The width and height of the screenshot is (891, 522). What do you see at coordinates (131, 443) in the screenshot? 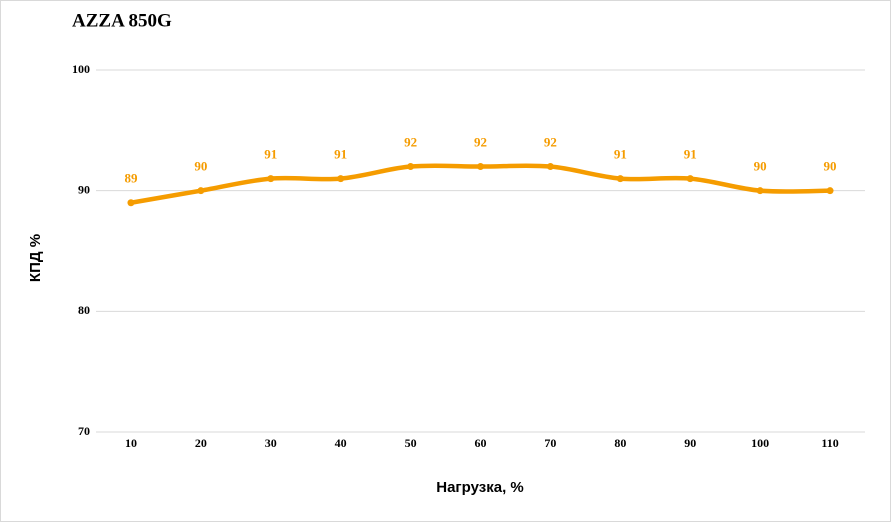
I see `x-tick-label: 10` at bounding box center [131, 443].